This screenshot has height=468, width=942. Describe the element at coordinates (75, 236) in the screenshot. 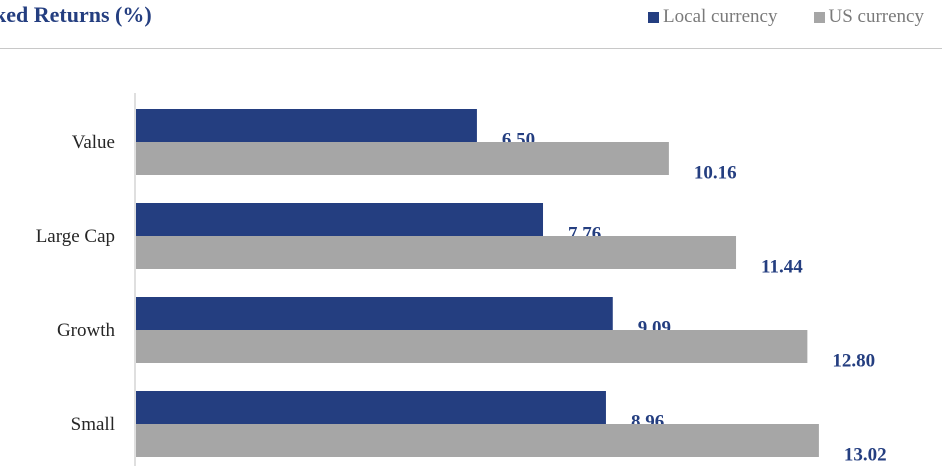

I see `category-label-large-cap: Large Cap` at that location.